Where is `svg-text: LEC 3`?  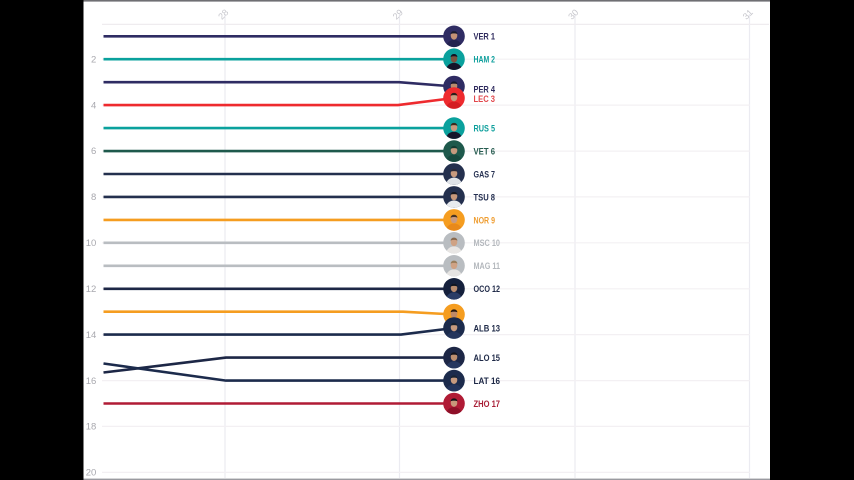 svg-text: LEC 3 is located at coordinates (485, 99).